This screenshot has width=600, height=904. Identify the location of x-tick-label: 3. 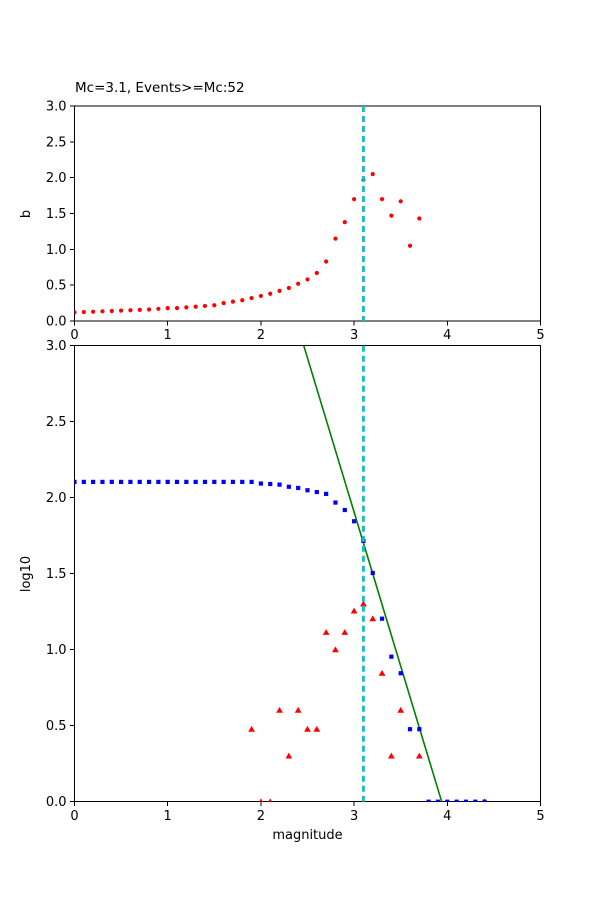
(354, 816).